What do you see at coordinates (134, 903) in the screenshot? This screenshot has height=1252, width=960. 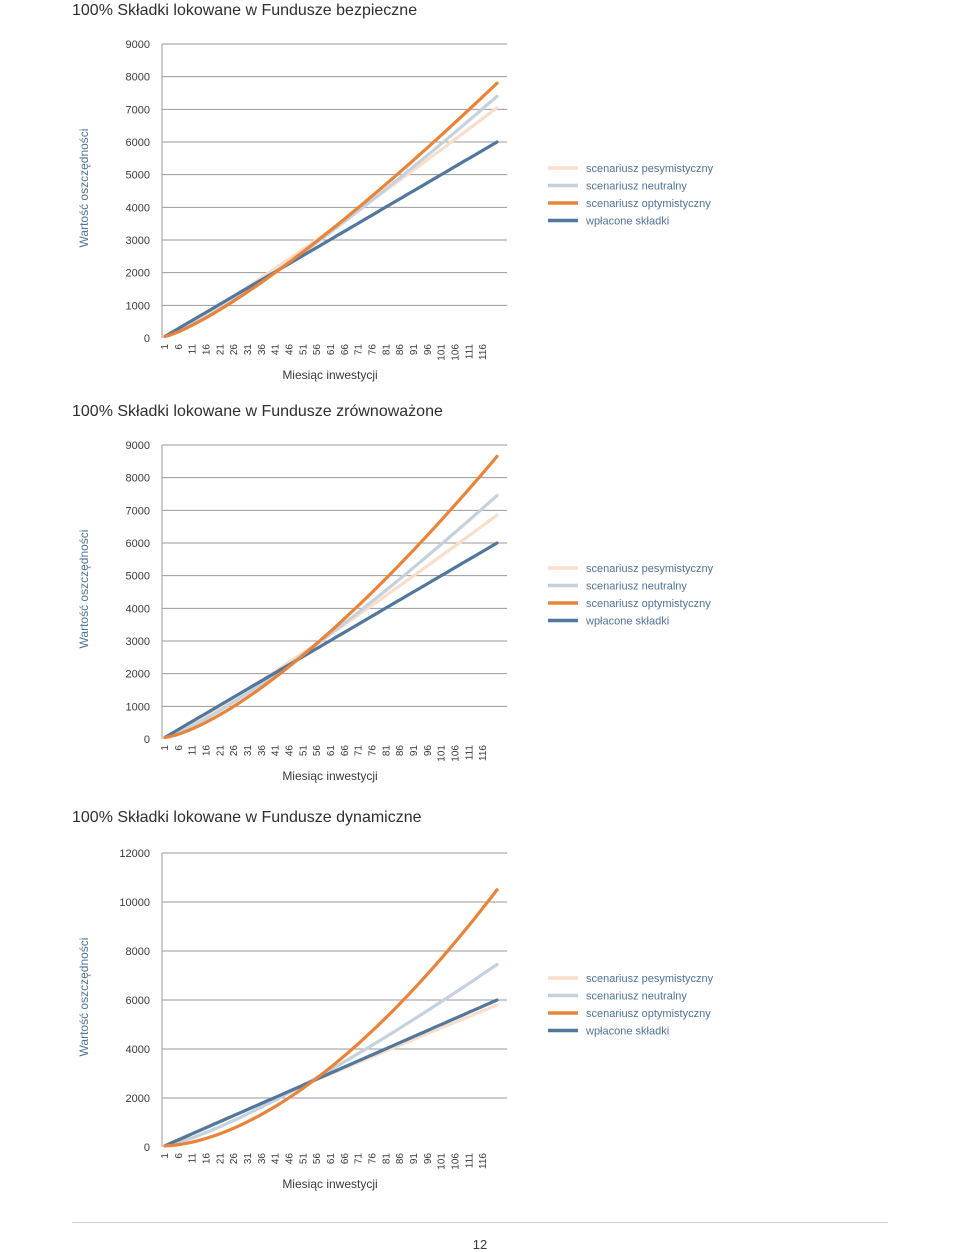 I see `y-tick-label: 10000` at bounding box center [134, 903].